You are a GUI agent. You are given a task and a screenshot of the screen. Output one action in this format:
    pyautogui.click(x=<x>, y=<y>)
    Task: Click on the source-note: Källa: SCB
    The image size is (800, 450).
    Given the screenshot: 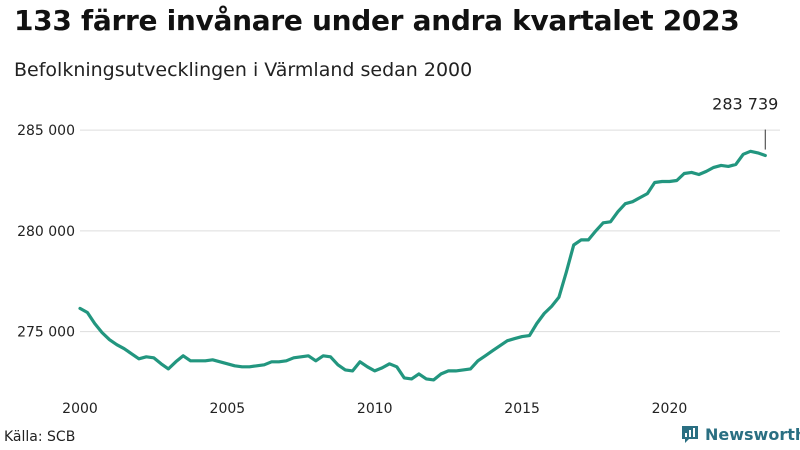 What is the action you would take?
    pyautogui.click(x=40, y=437)
    